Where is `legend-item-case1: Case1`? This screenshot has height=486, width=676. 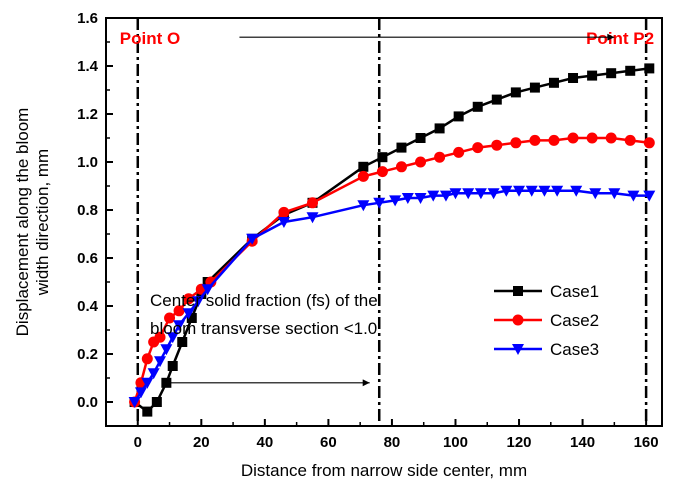
legend-item-case1: Case1 is located at coordinates (546, 291).